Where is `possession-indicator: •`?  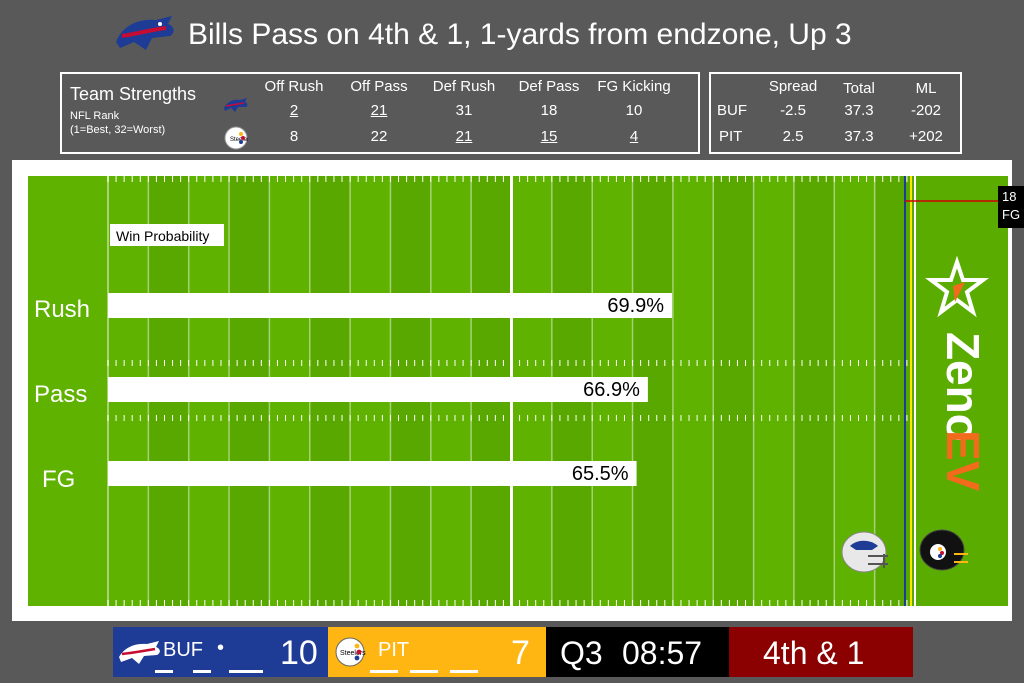
possession-indicator: • is located at coordinates (221, 648).